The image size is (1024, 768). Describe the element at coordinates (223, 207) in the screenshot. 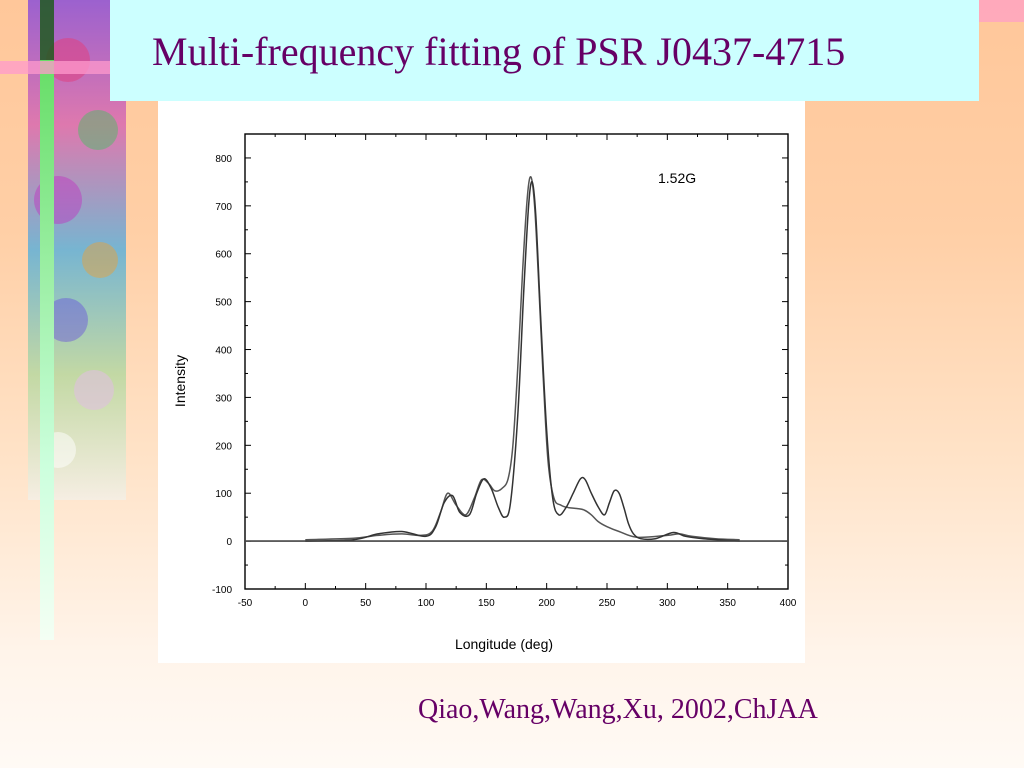

I see `y-tick-label: 700` at that location.